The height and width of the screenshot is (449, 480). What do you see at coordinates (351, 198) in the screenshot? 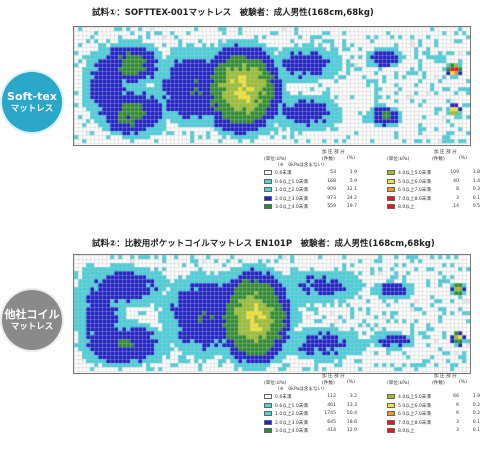
I see `legend-pct: 34.2` at bounding box center [351, 198].